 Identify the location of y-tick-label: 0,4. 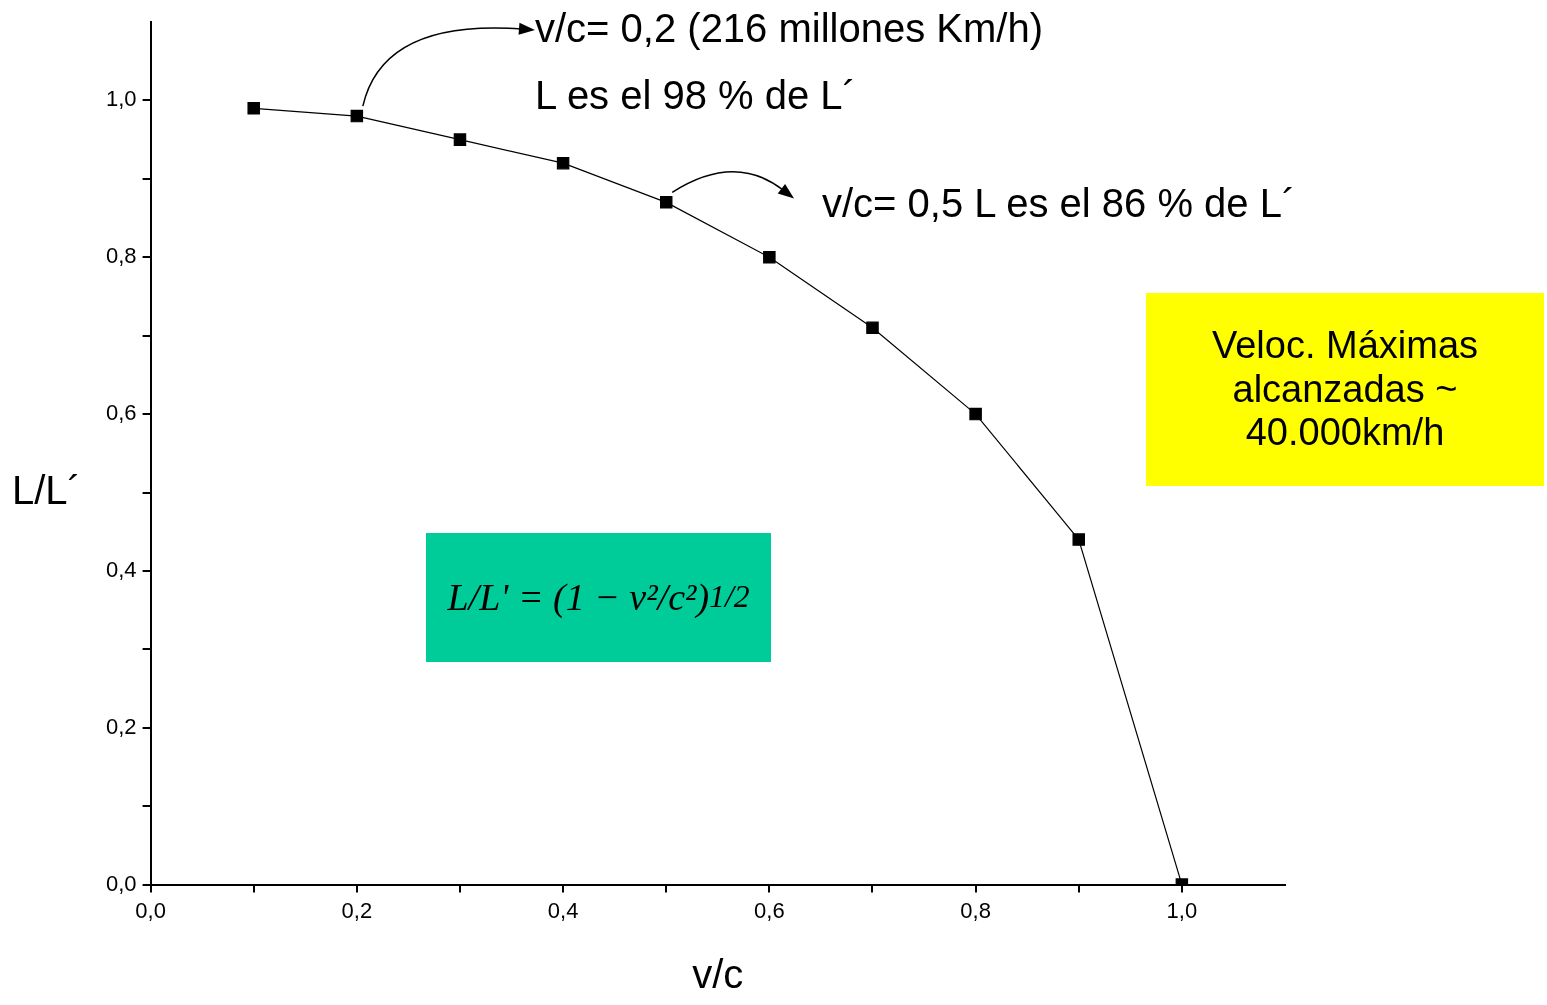
(121, 569).